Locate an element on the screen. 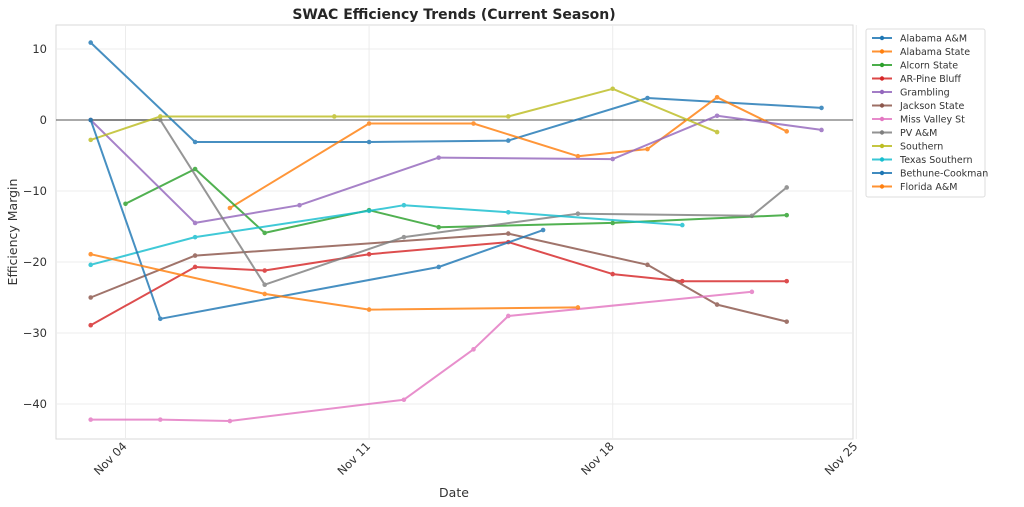 This screenshot has height=507, width=1024. legend-label: AR-Pine Bluff is located at coordinates (930, 79).